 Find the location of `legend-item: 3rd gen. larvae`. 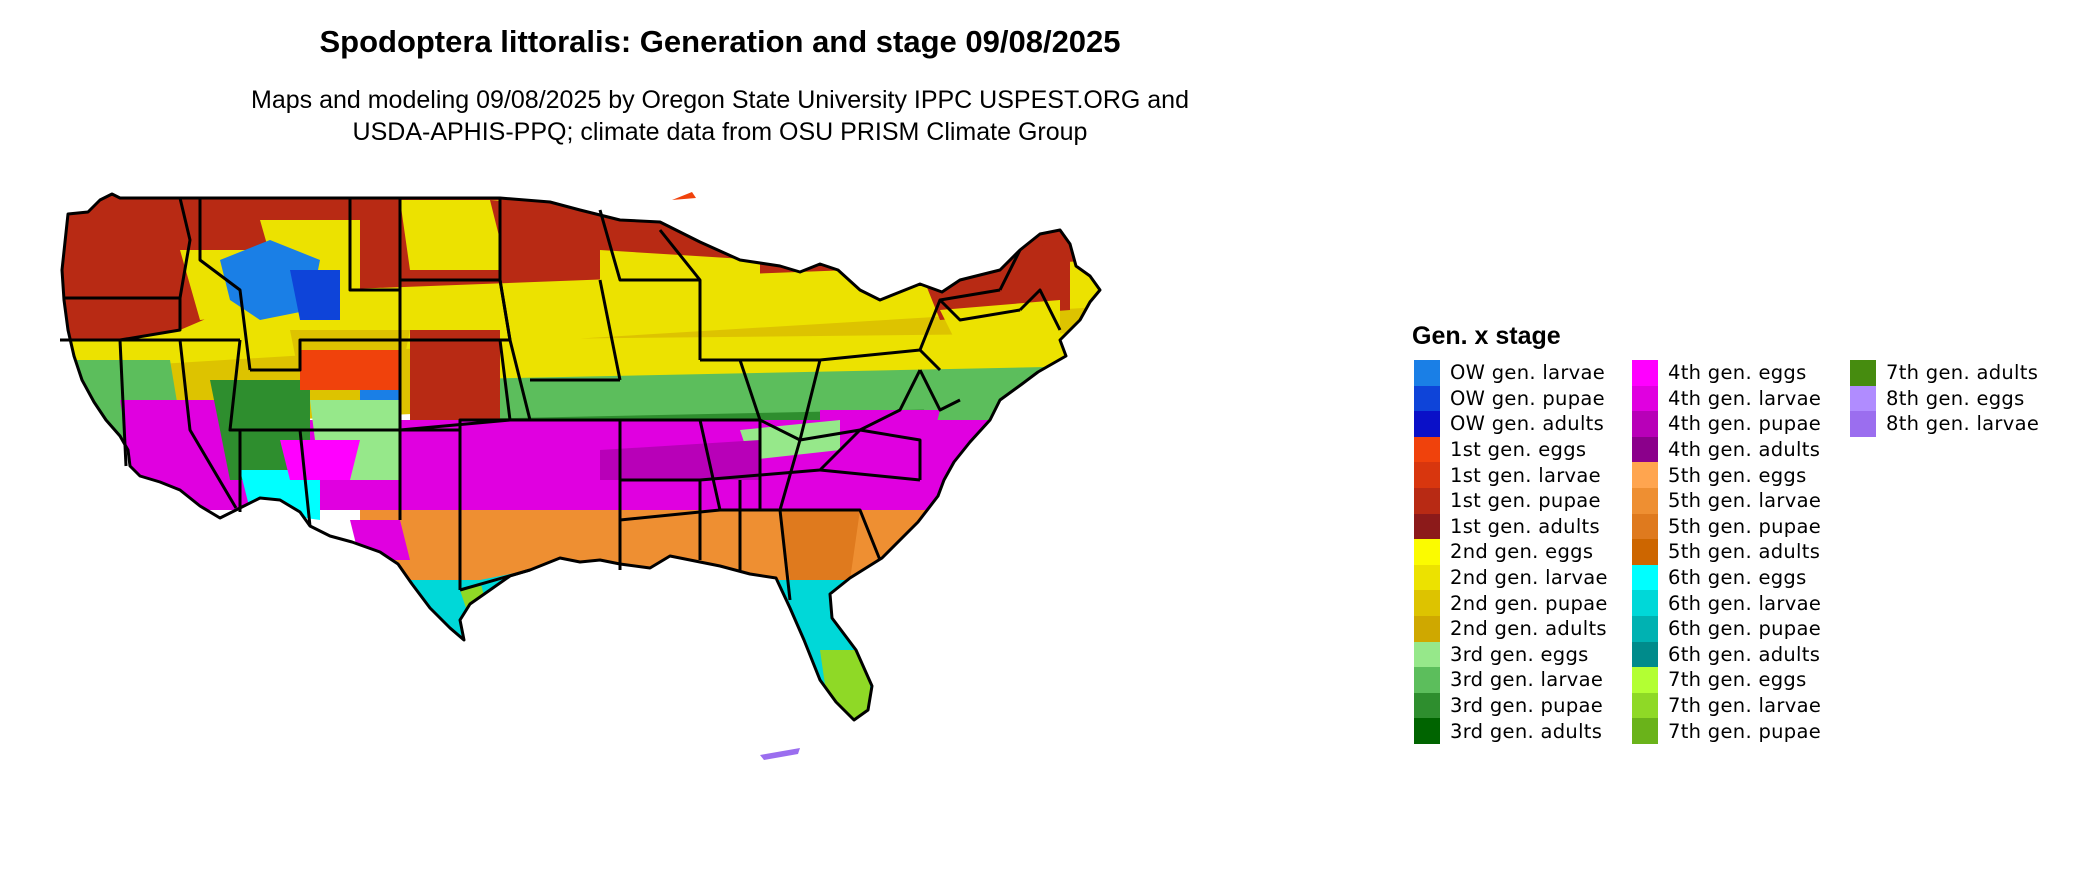

legend-item: 3rd gen. larvae is located at coordinates (1511, 680).